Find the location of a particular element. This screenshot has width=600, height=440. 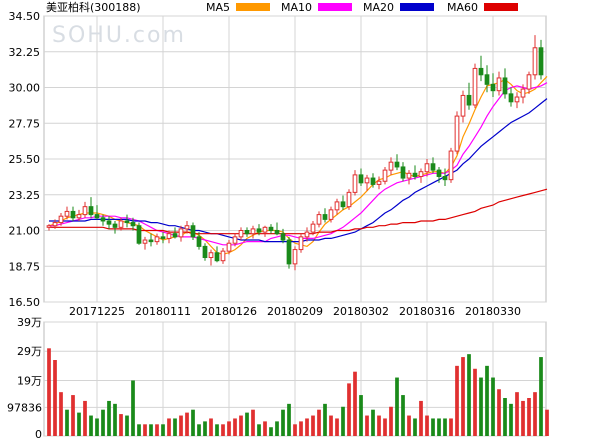

volume-y-tick-label: 0 is located at coordinates (38, 434).